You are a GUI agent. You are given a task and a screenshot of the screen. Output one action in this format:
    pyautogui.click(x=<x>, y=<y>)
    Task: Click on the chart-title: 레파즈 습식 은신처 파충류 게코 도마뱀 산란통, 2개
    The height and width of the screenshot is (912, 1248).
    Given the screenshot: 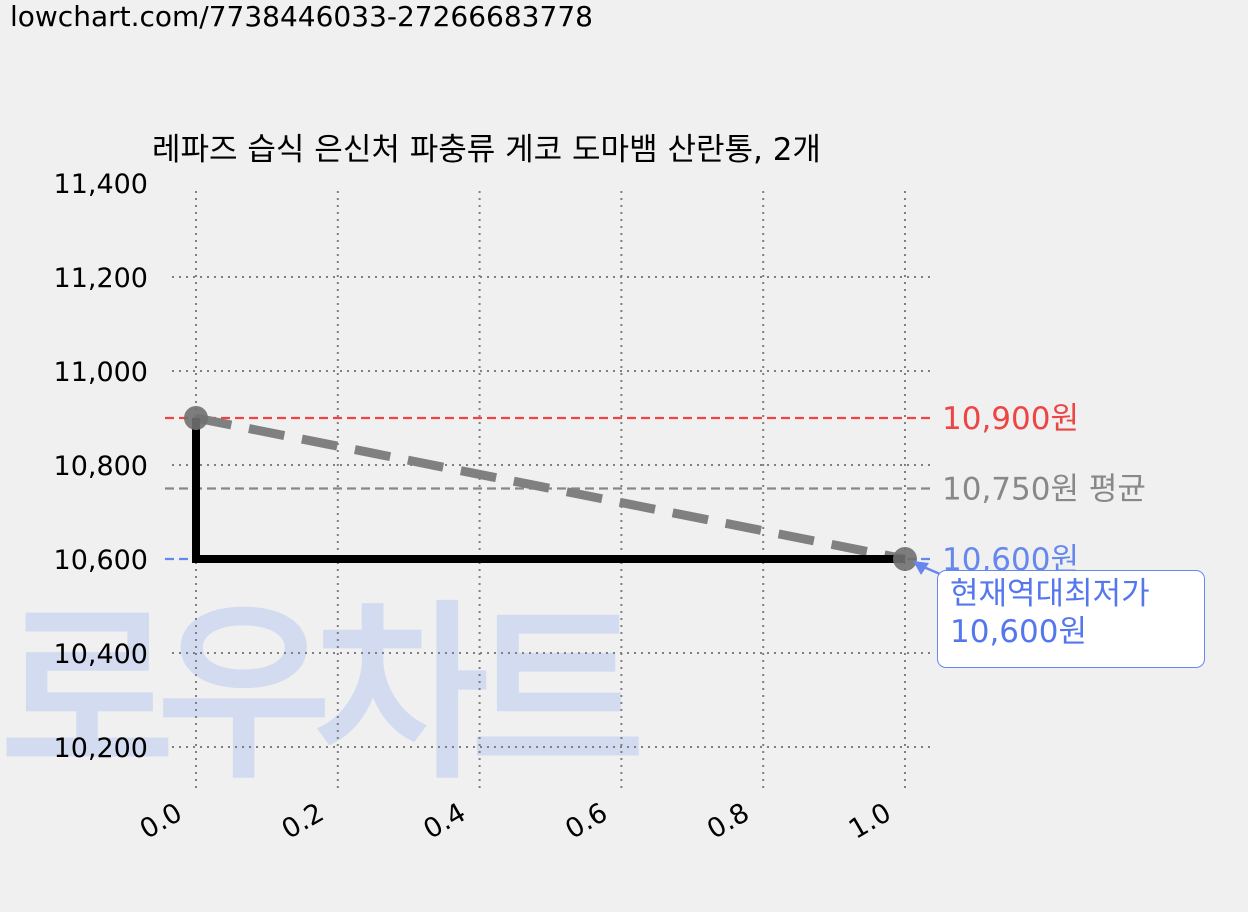 What is the action you would take?
    pyautogui.click(x=486, y=150)
    